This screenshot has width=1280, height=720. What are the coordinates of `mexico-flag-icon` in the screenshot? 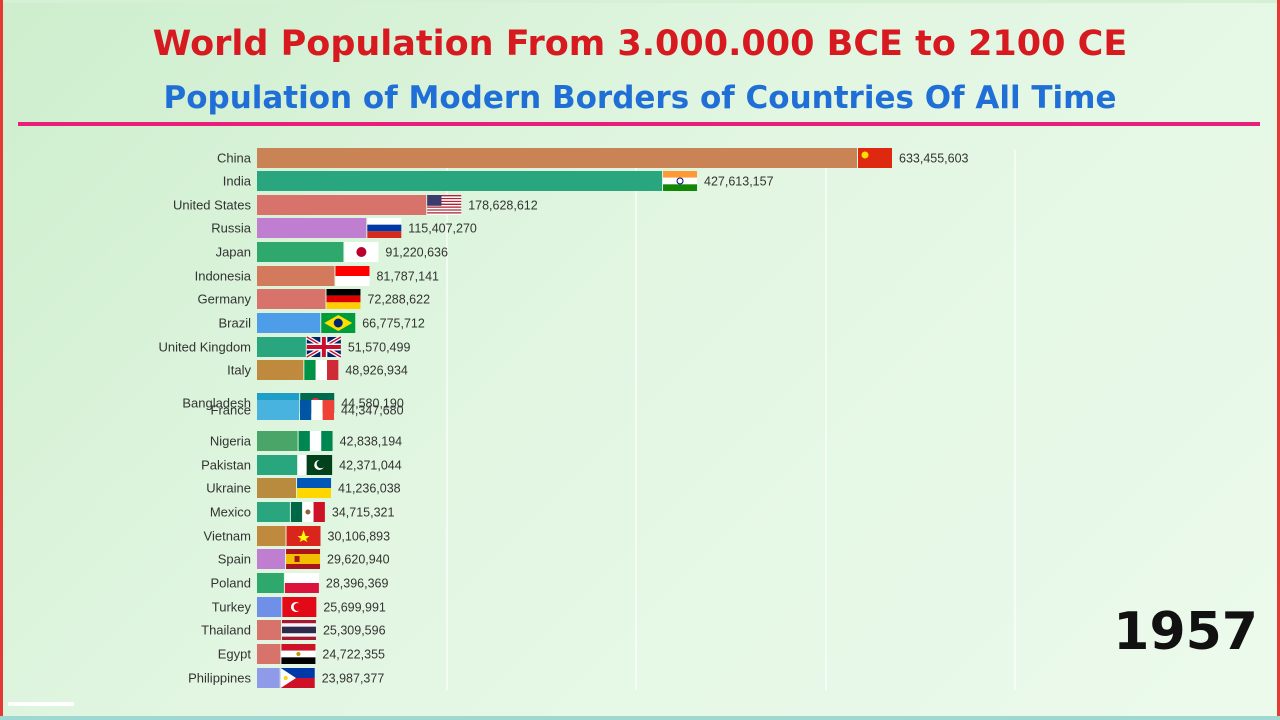 It's located at (307, 512).